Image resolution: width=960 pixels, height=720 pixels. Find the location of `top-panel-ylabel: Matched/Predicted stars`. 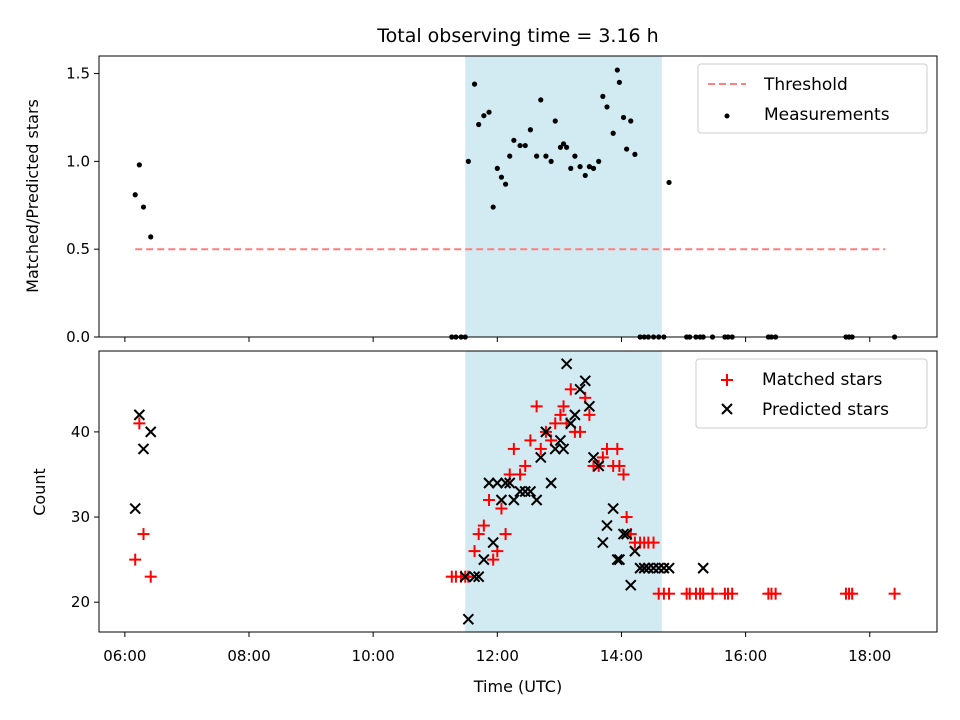

top-panel-ylabel: Matched/Predicted stars is located at coordinates (32, 196).